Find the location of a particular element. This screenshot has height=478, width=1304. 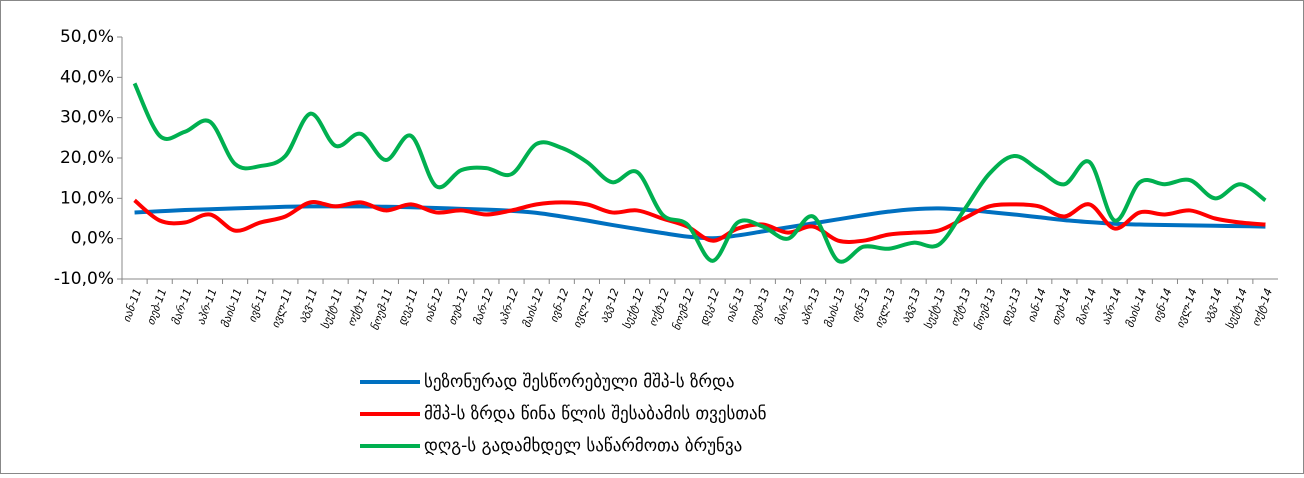

y-tick-label: 50,0% is located at coordinates (87, 37).